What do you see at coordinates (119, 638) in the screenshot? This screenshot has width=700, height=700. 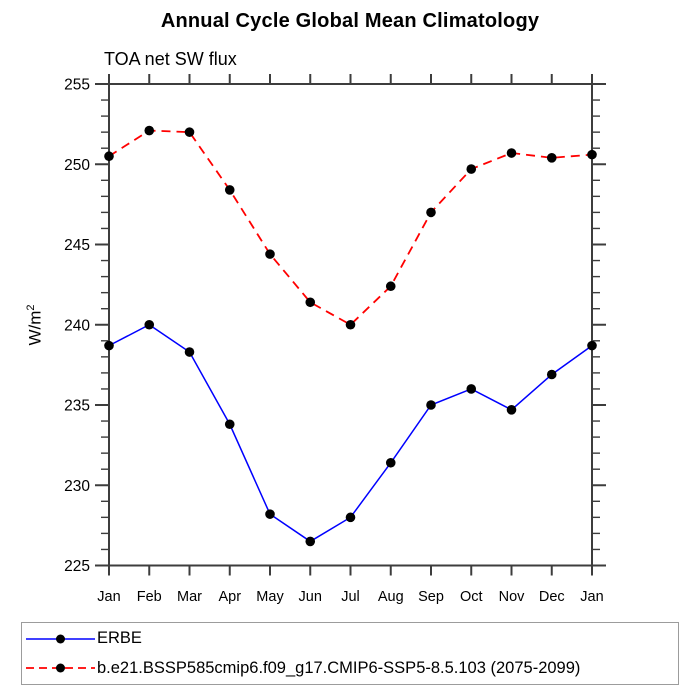 I see `legend-label-erbe: ERBE` at bounding box center [119, 638].